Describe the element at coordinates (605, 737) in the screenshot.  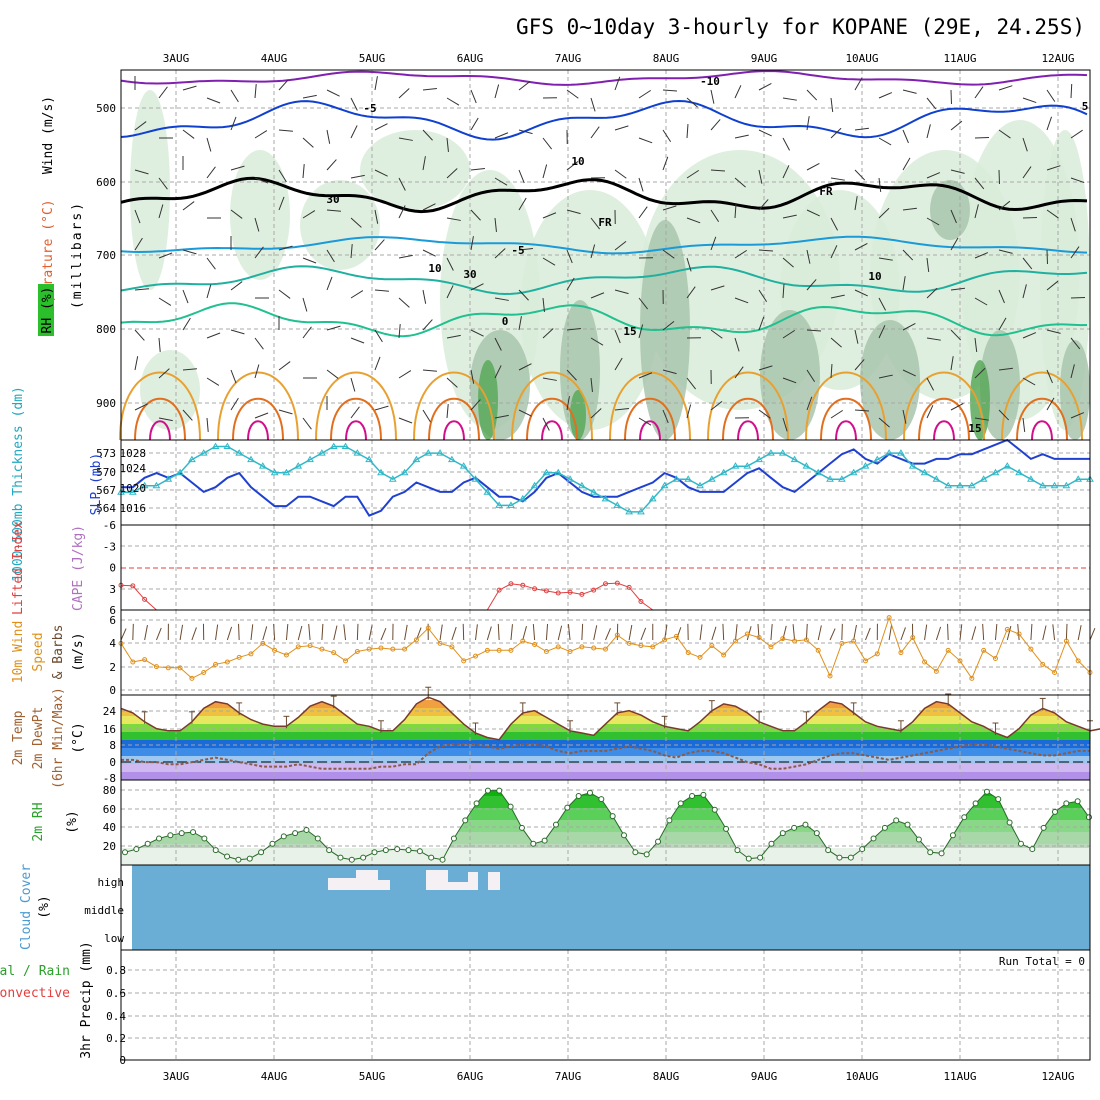
I see `temp2m-grid` at that location.